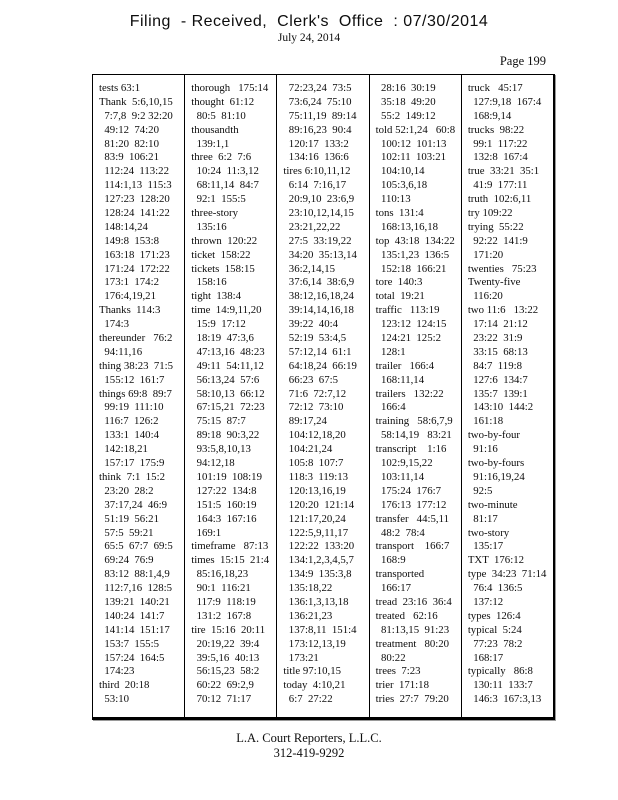  Describe the element at coordinates (308, 699) in the screenshot. I see `index-line: 6:7 27:22` at that location.